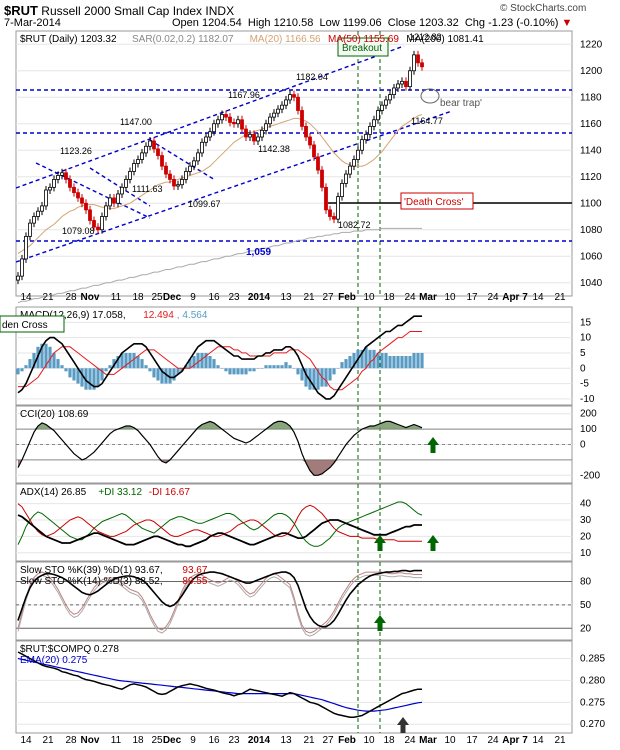  Describe the element at coordinates (591, 283) in the screenshot. I see `y-tick-label: 1040` at that location.